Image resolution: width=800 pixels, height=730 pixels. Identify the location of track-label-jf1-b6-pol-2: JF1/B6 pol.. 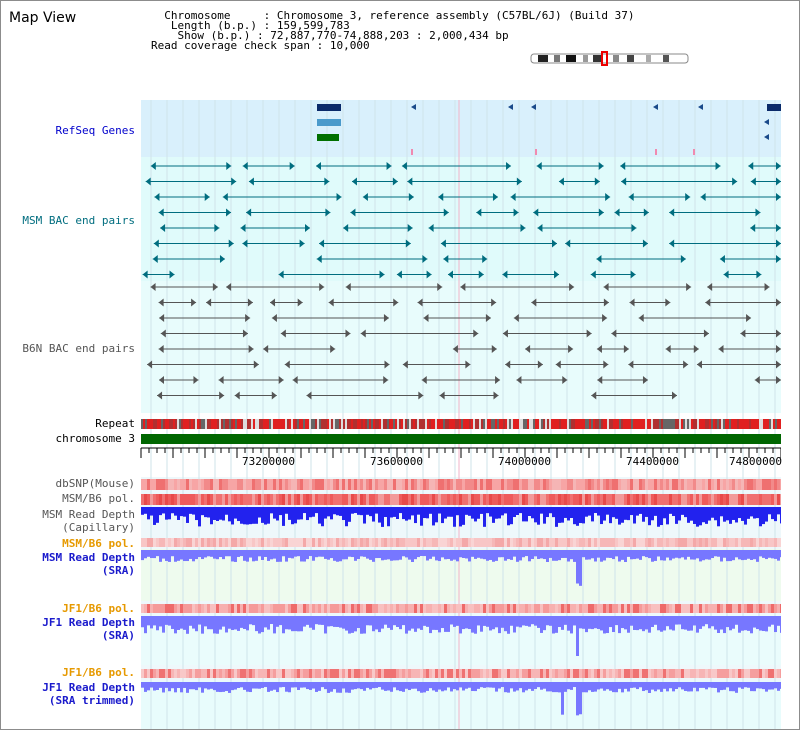
(98, 672).